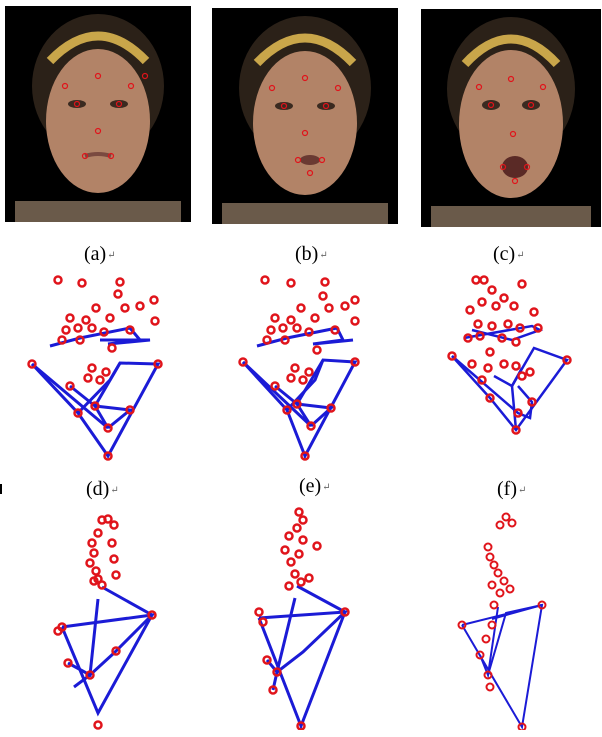 Image resolution: width=602 pixels, height=737 pixels. I want to click on face-illustration-a, so click(98, 114).